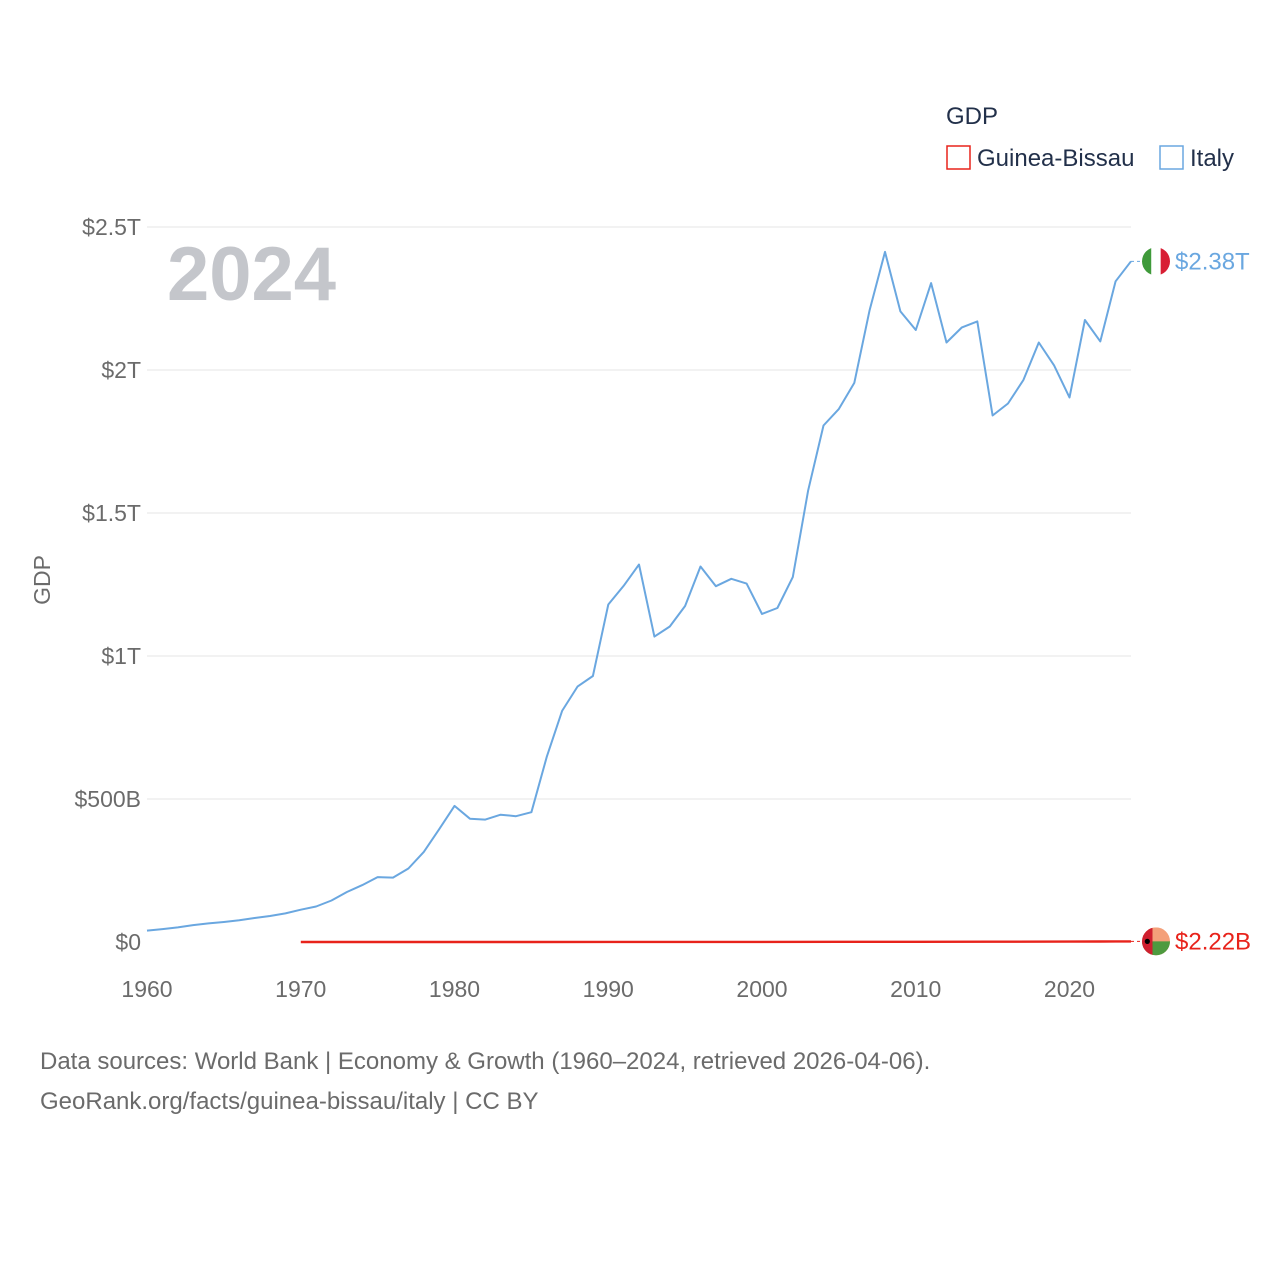  Describe the element at coordinates (1213, 941) in the screenshot. I see `end-label-guinea-bissau: $2.22B` at that location.